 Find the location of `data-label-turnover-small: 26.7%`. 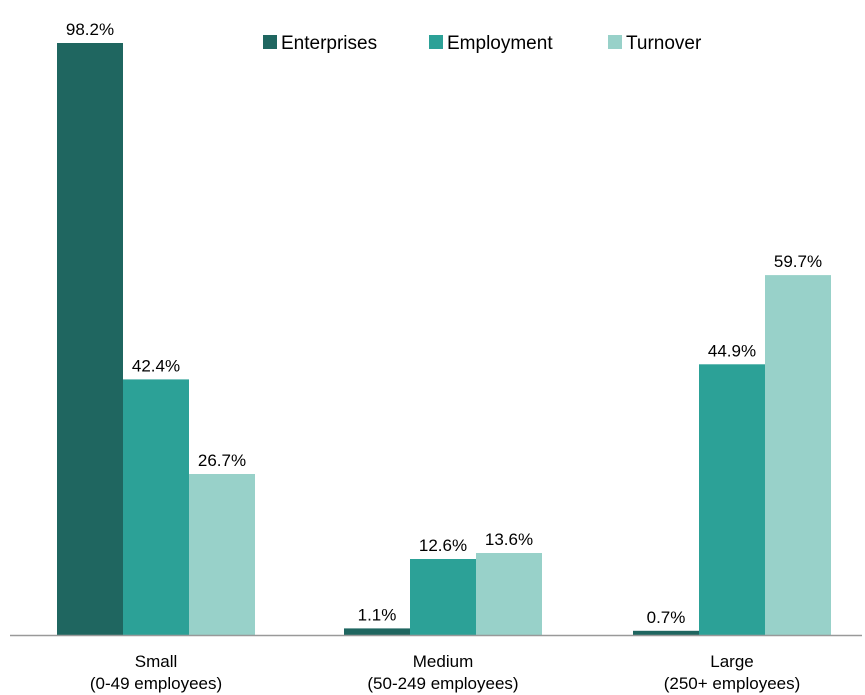

data-label-turnover-small: 26.7% is located at coordinates (222, 460).